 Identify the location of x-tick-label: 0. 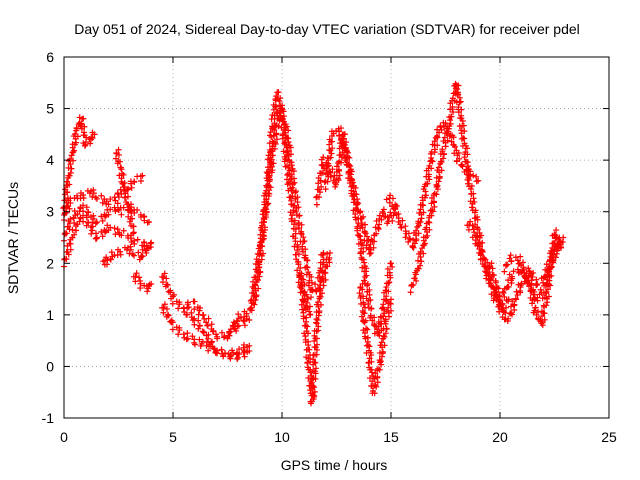
(64, 437).